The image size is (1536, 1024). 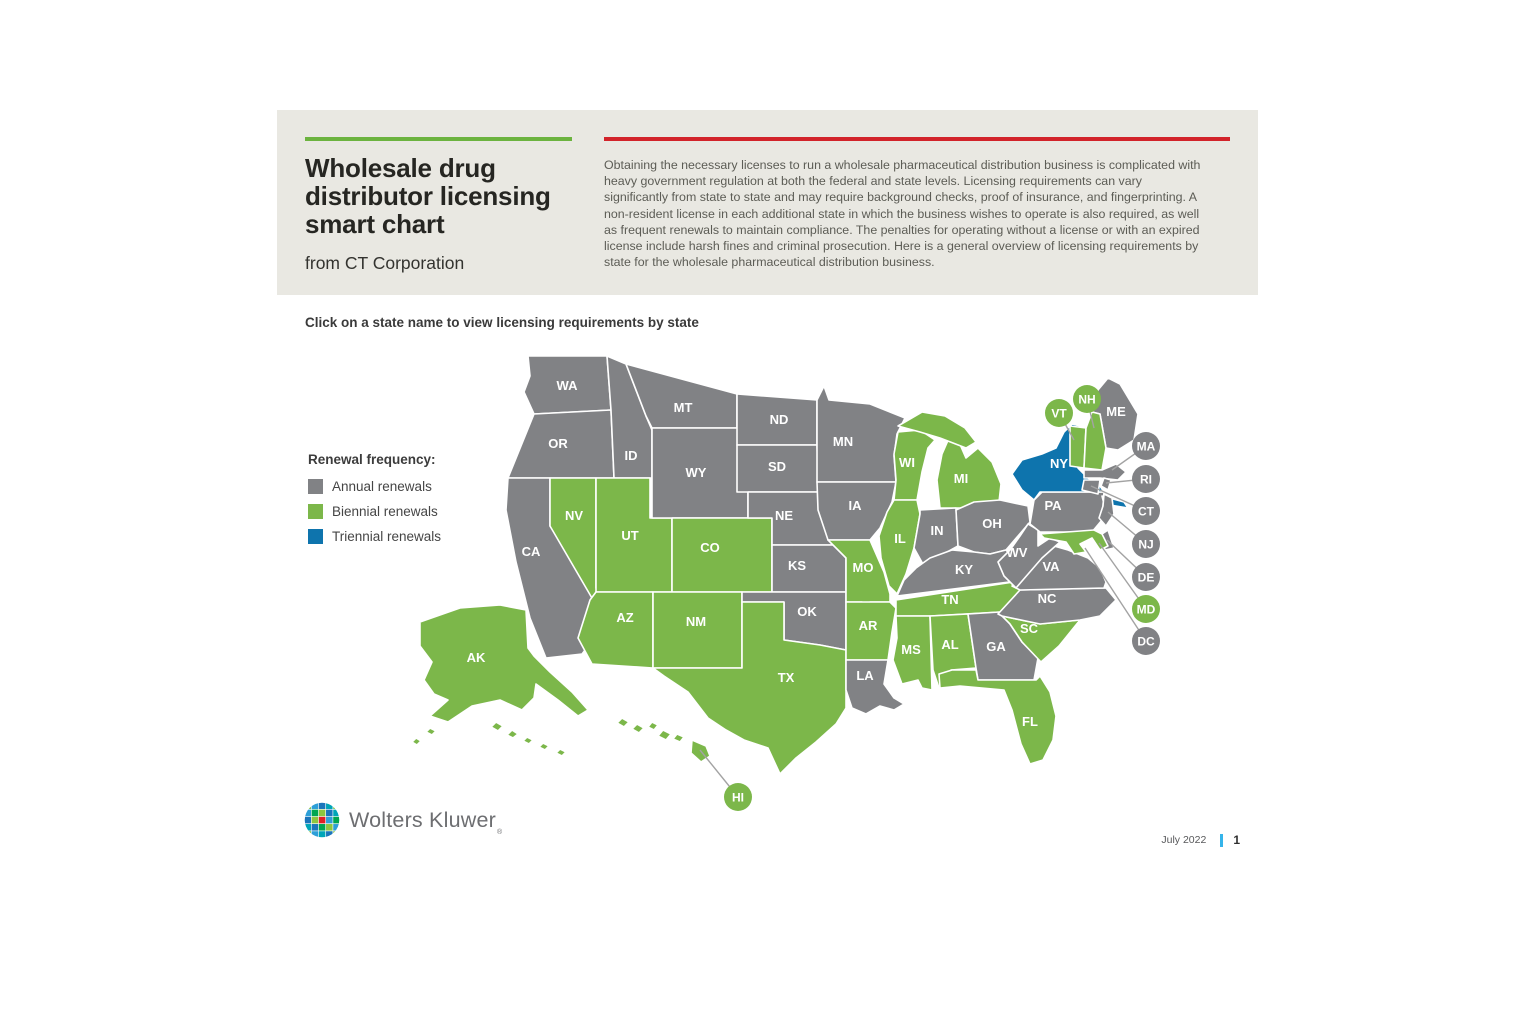 I want to click on callout-circle-NH, so click(x=1087, y=399).